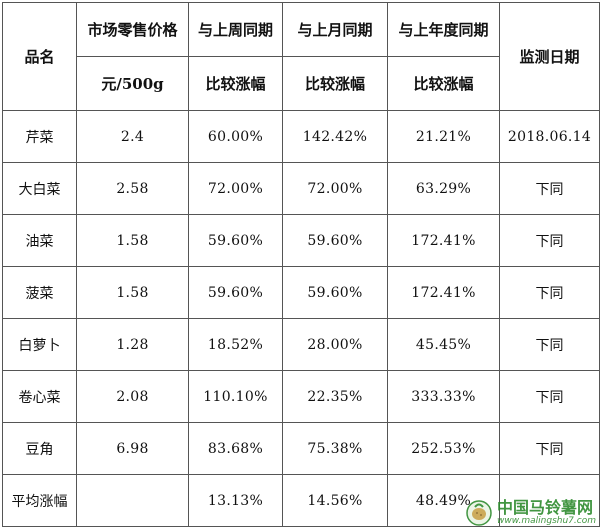 The image size is (600, 529). I want to click on header-vs-last-week: 与上周同期, so click(235, 29).